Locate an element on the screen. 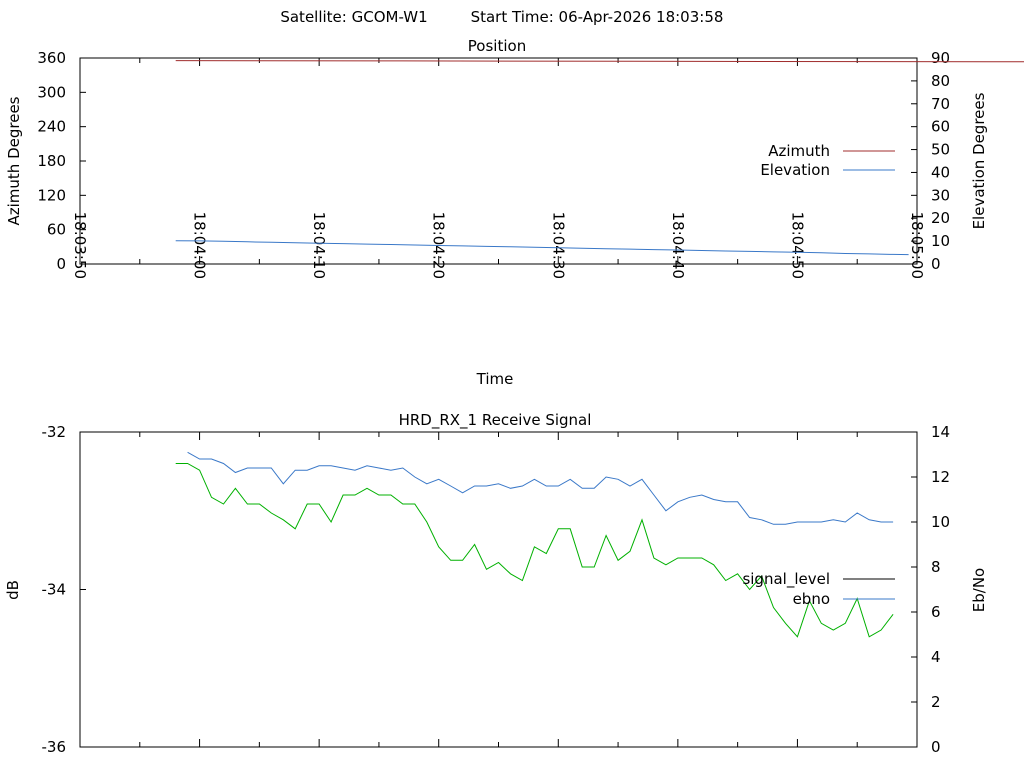  position-legend: Azimuth Elevation is located at coordinates (827, 160).